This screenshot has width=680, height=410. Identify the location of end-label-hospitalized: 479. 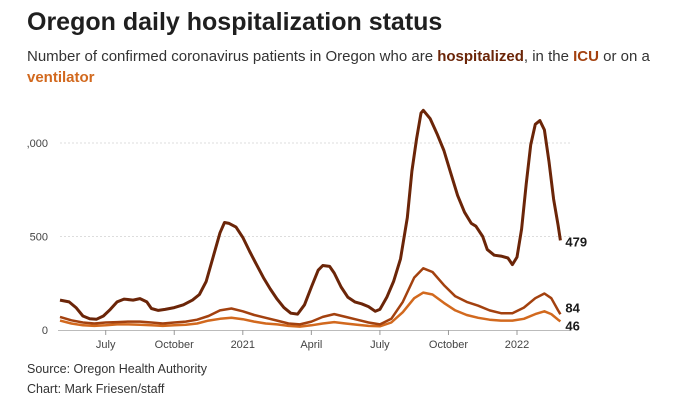
(576, 241).